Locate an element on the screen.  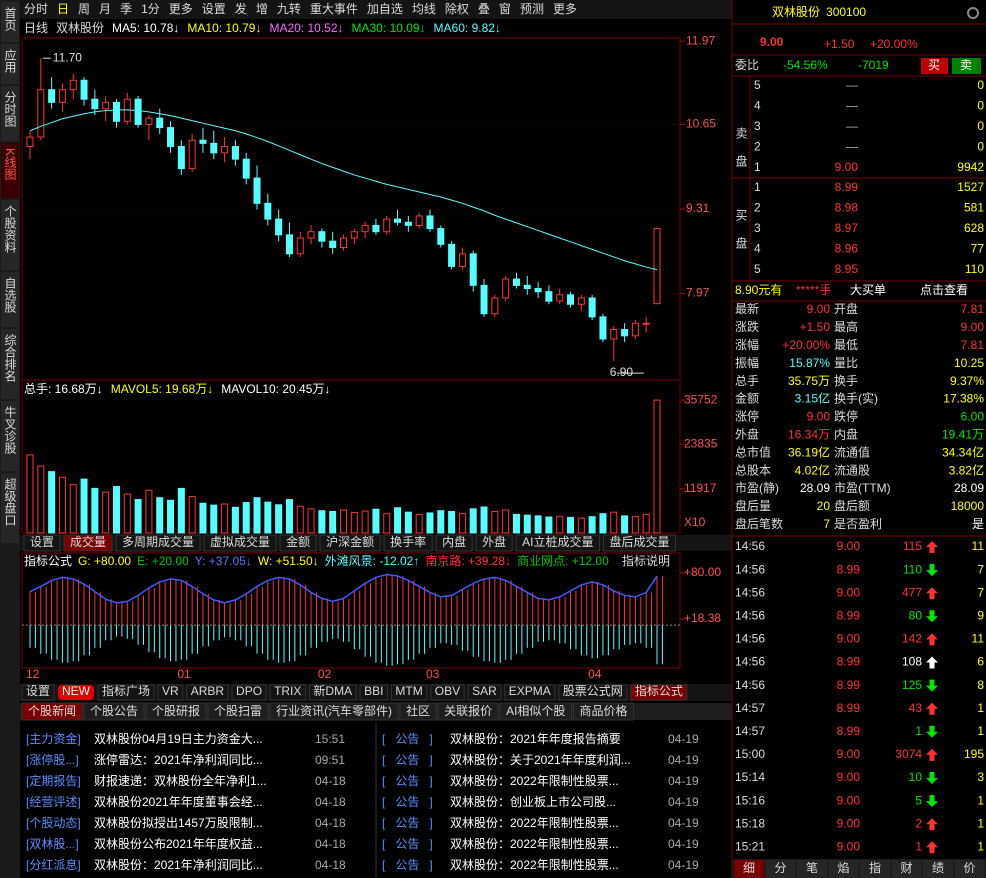
side-tab: 自选股 is located at coordinates (10, 295).